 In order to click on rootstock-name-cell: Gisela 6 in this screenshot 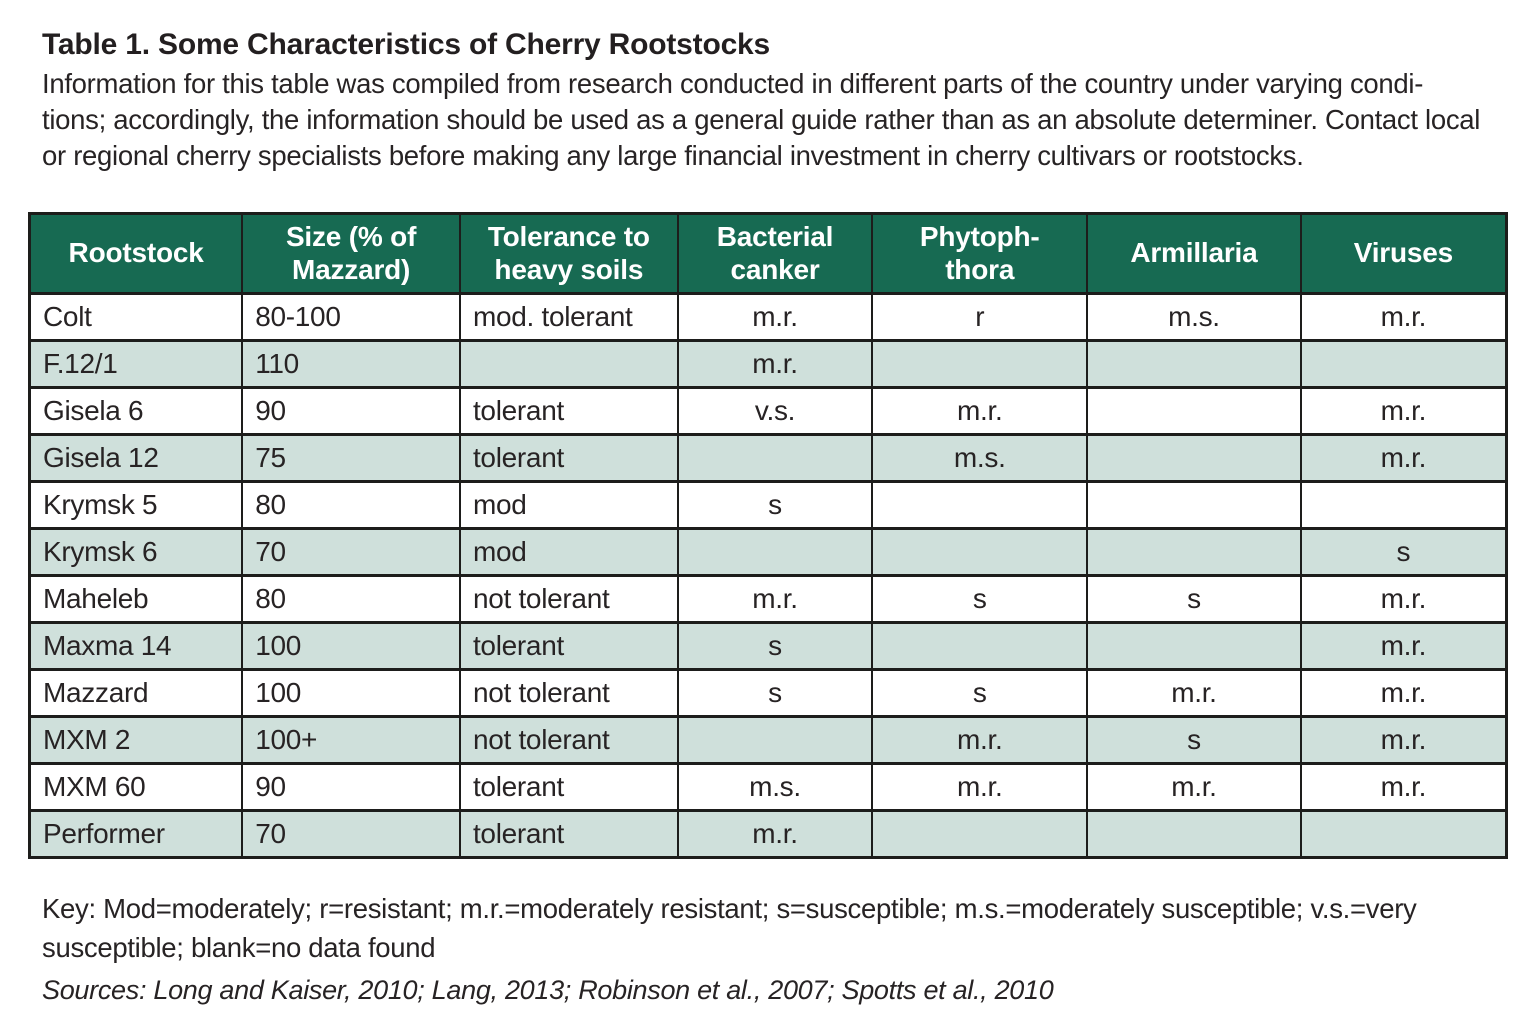, I will do `click(136, 411)`.